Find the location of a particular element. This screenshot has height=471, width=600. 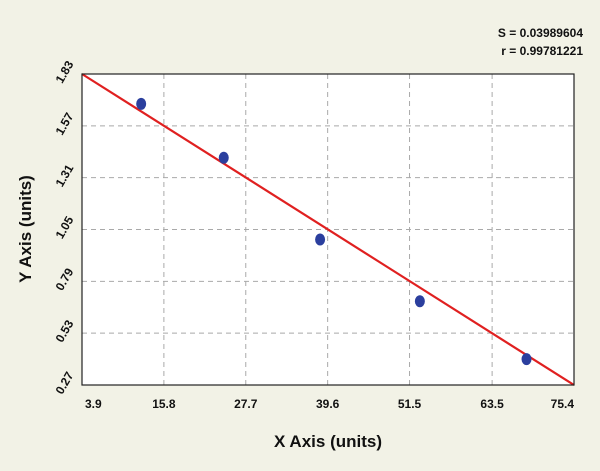

x-tick-labels: 3.9 15.8 27.7 39.6 51.5 63.5 75.4 is located at coordinates (329, 404).